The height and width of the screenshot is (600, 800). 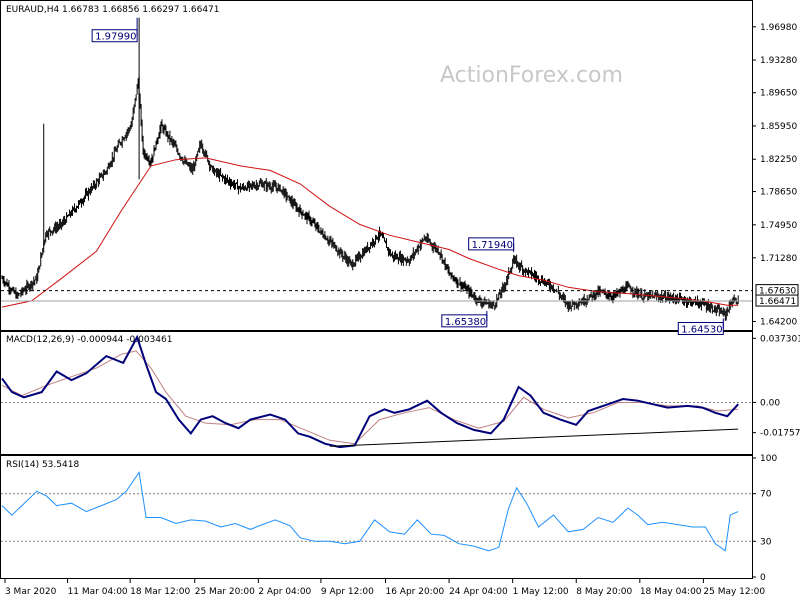 What do you see at coordinates (780, 339) in the screenshot?
I see `macd-y-tick-label: 0.037301` at bounding box center [780, 339].